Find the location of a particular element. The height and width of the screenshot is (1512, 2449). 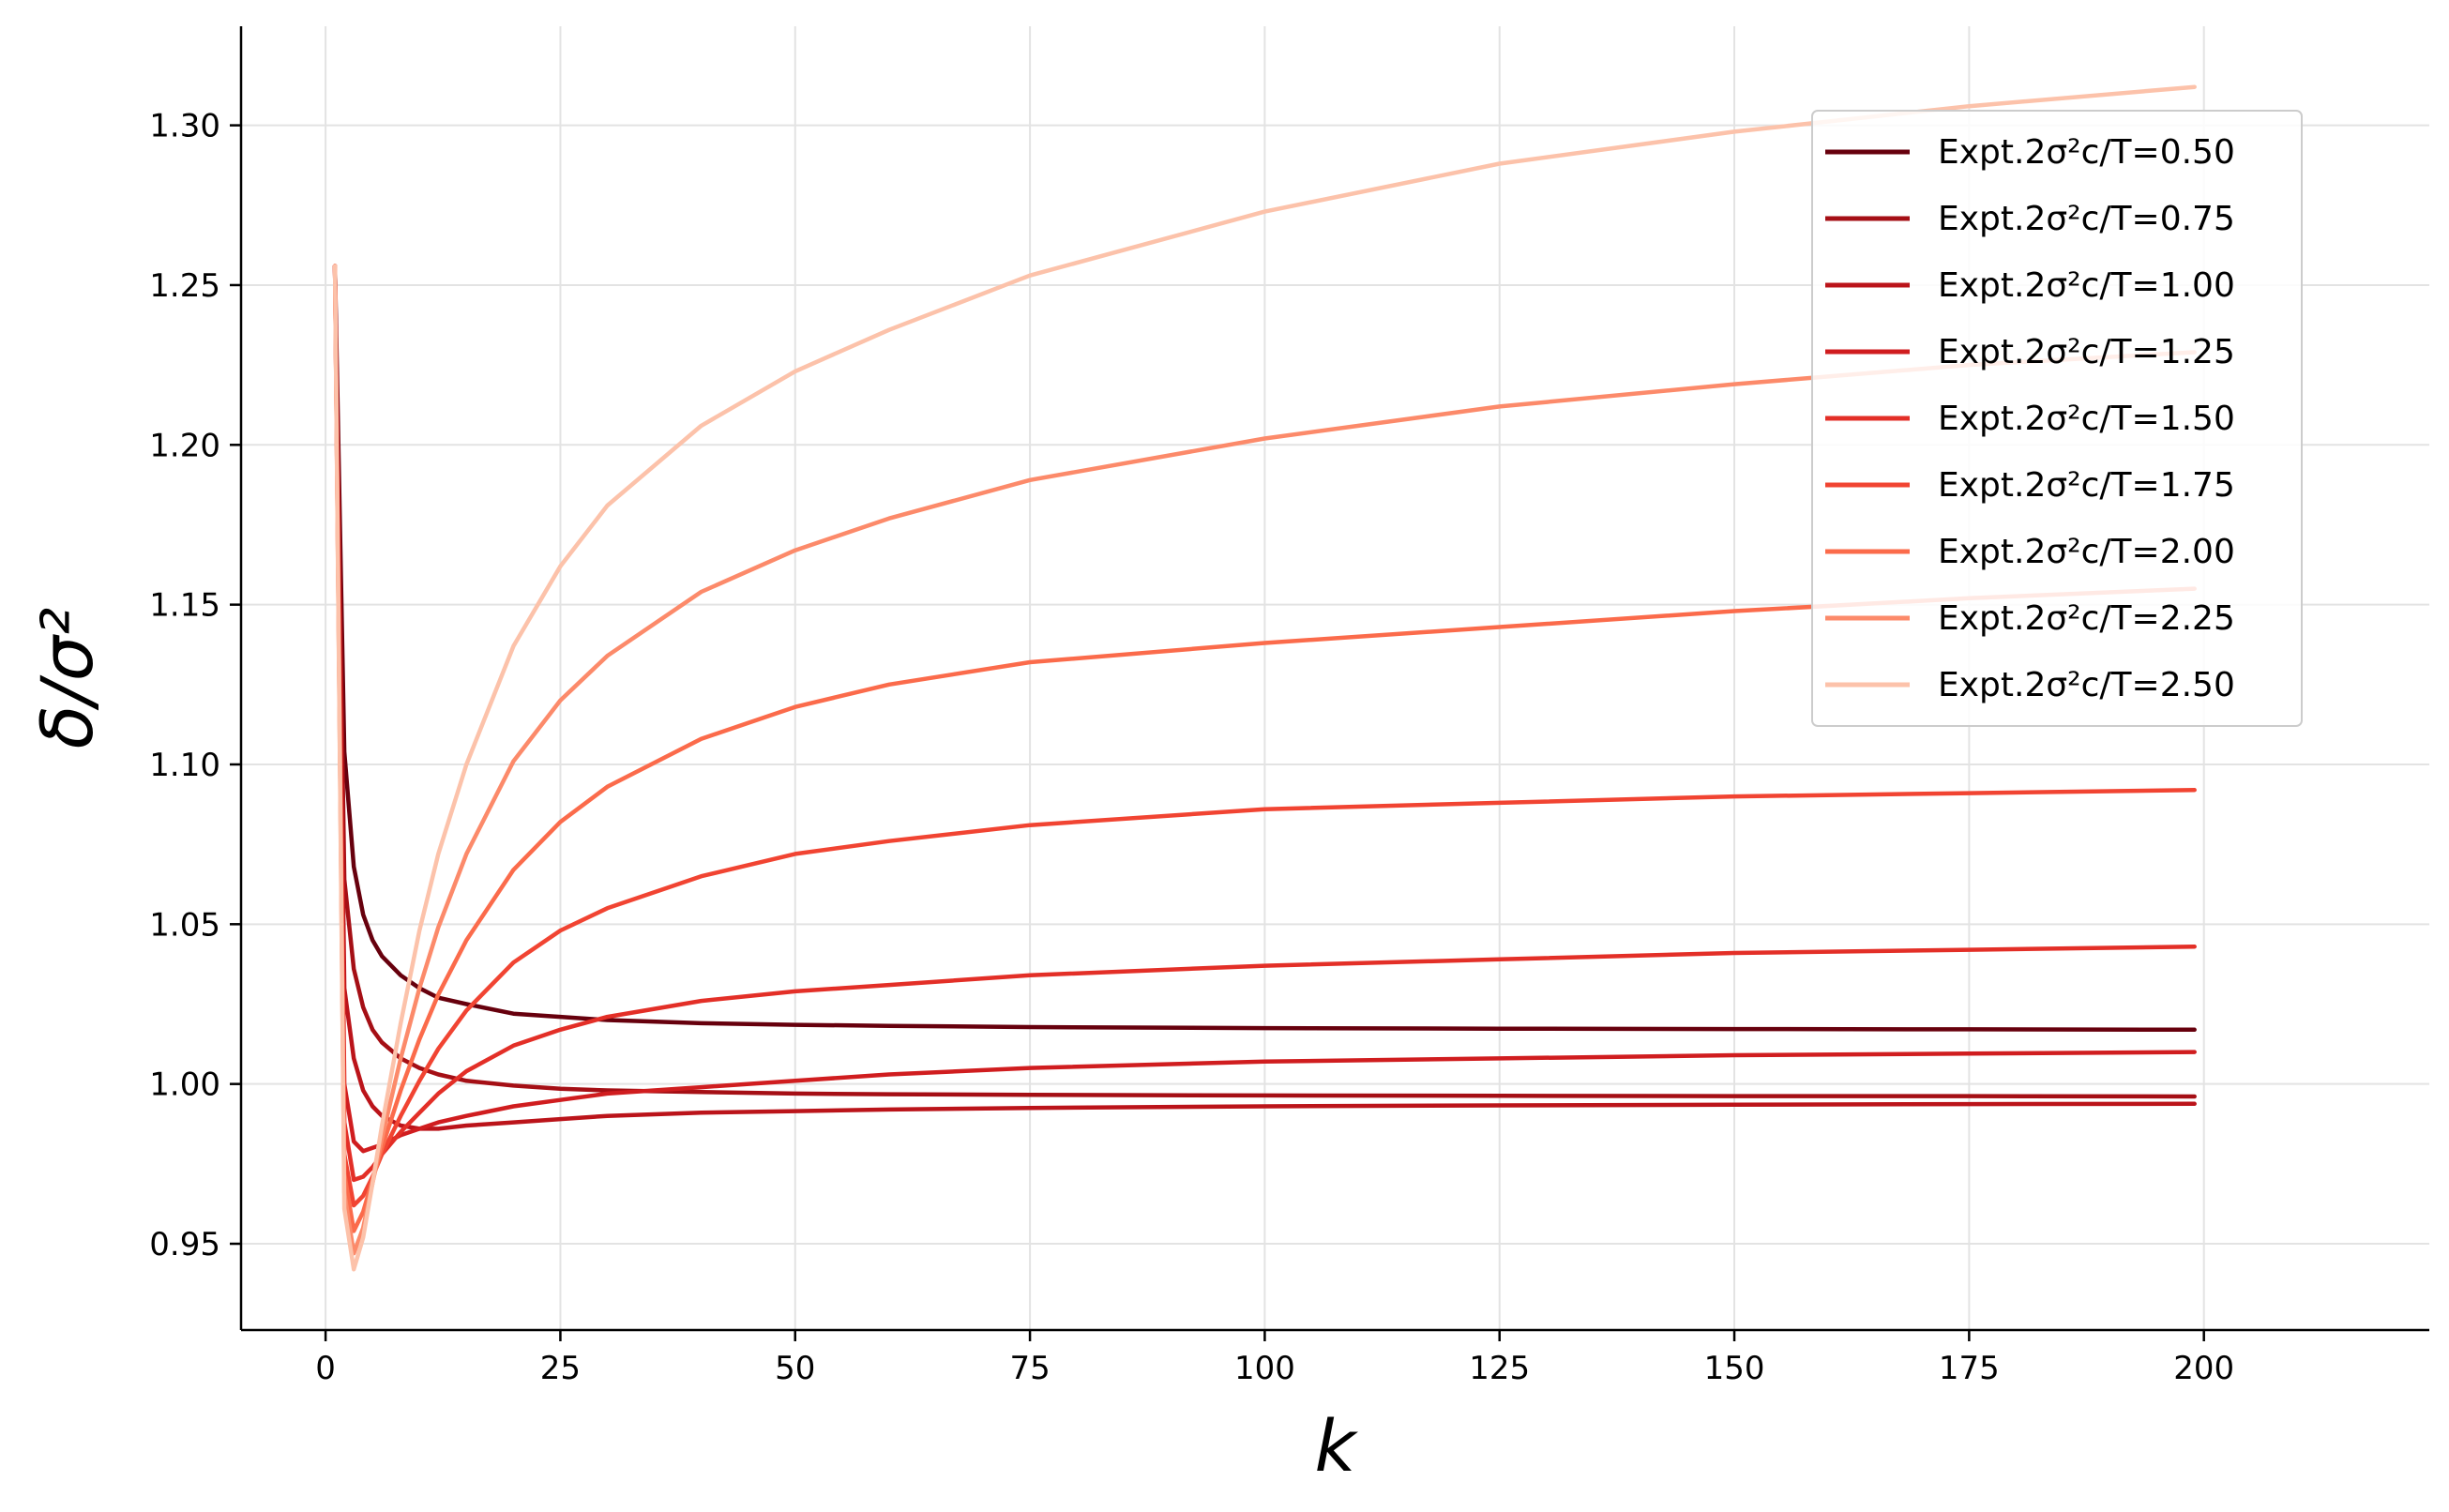

x-tick-label: 200 is located at coordinates (2204, 1368).